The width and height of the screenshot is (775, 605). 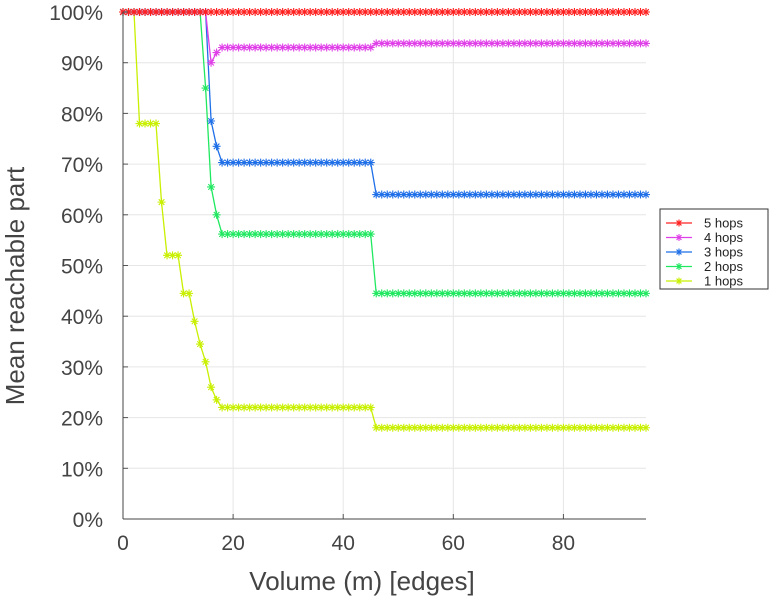 I want to click on y-tick-label: 10%, so click(x=82, y=469).